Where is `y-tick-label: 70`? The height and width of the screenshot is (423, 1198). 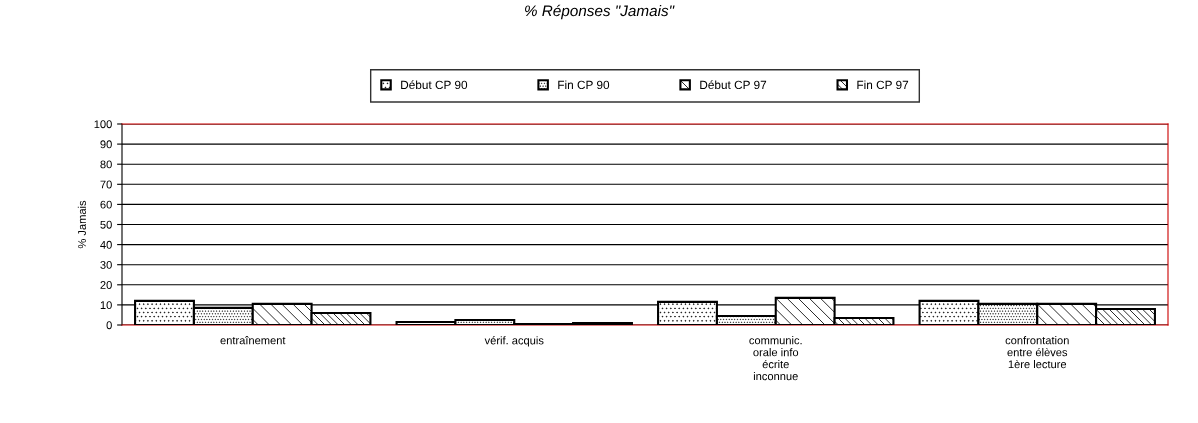
y-tick-label: 70 is located at coordinates (106, 184).